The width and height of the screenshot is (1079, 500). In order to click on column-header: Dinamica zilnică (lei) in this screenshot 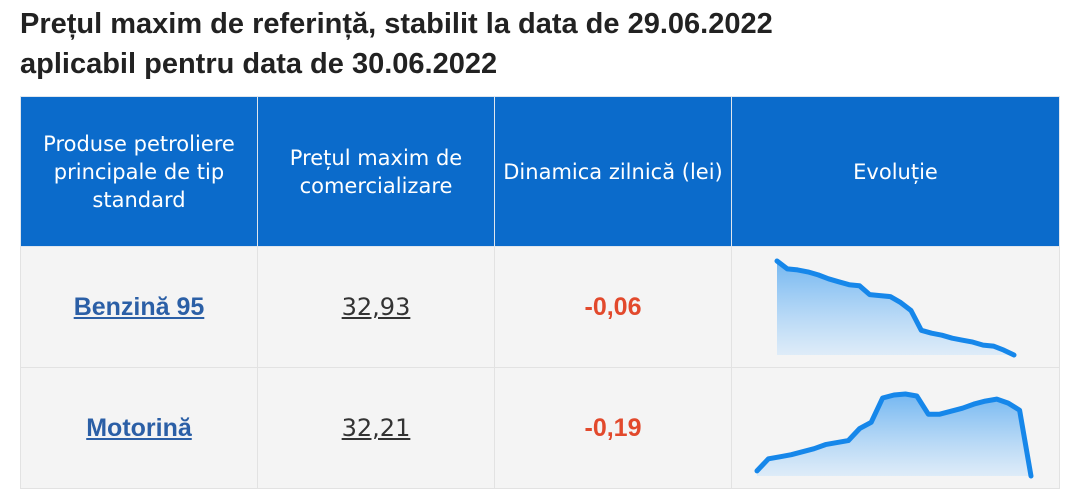, I will do `click(613, 171)`.